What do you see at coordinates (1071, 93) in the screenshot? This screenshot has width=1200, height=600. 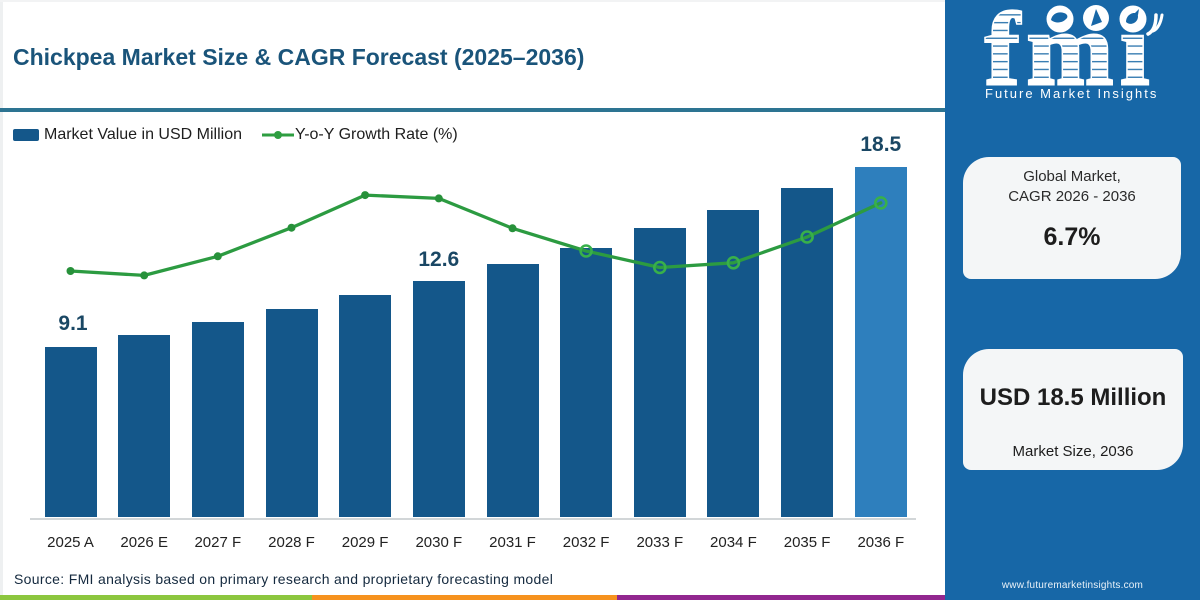 I see `svg-text: Future Market Insights` at bounding box center [1071, 93].